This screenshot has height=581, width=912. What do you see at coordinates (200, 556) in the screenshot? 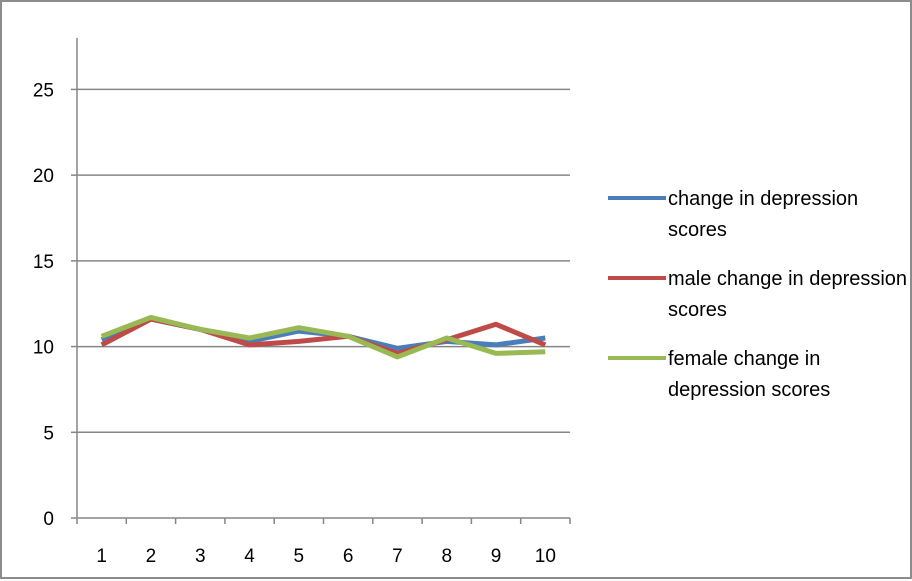
I see `x-tick-label-3: 3` at bounding box center [200, 556].